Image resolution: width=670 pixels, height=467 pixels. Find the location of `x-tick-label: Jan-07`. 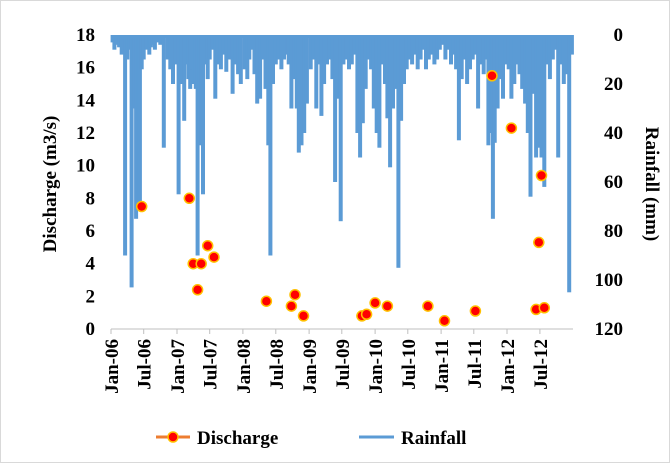

x-tick-label: Jan-07 is located at coordinates (178, 366).